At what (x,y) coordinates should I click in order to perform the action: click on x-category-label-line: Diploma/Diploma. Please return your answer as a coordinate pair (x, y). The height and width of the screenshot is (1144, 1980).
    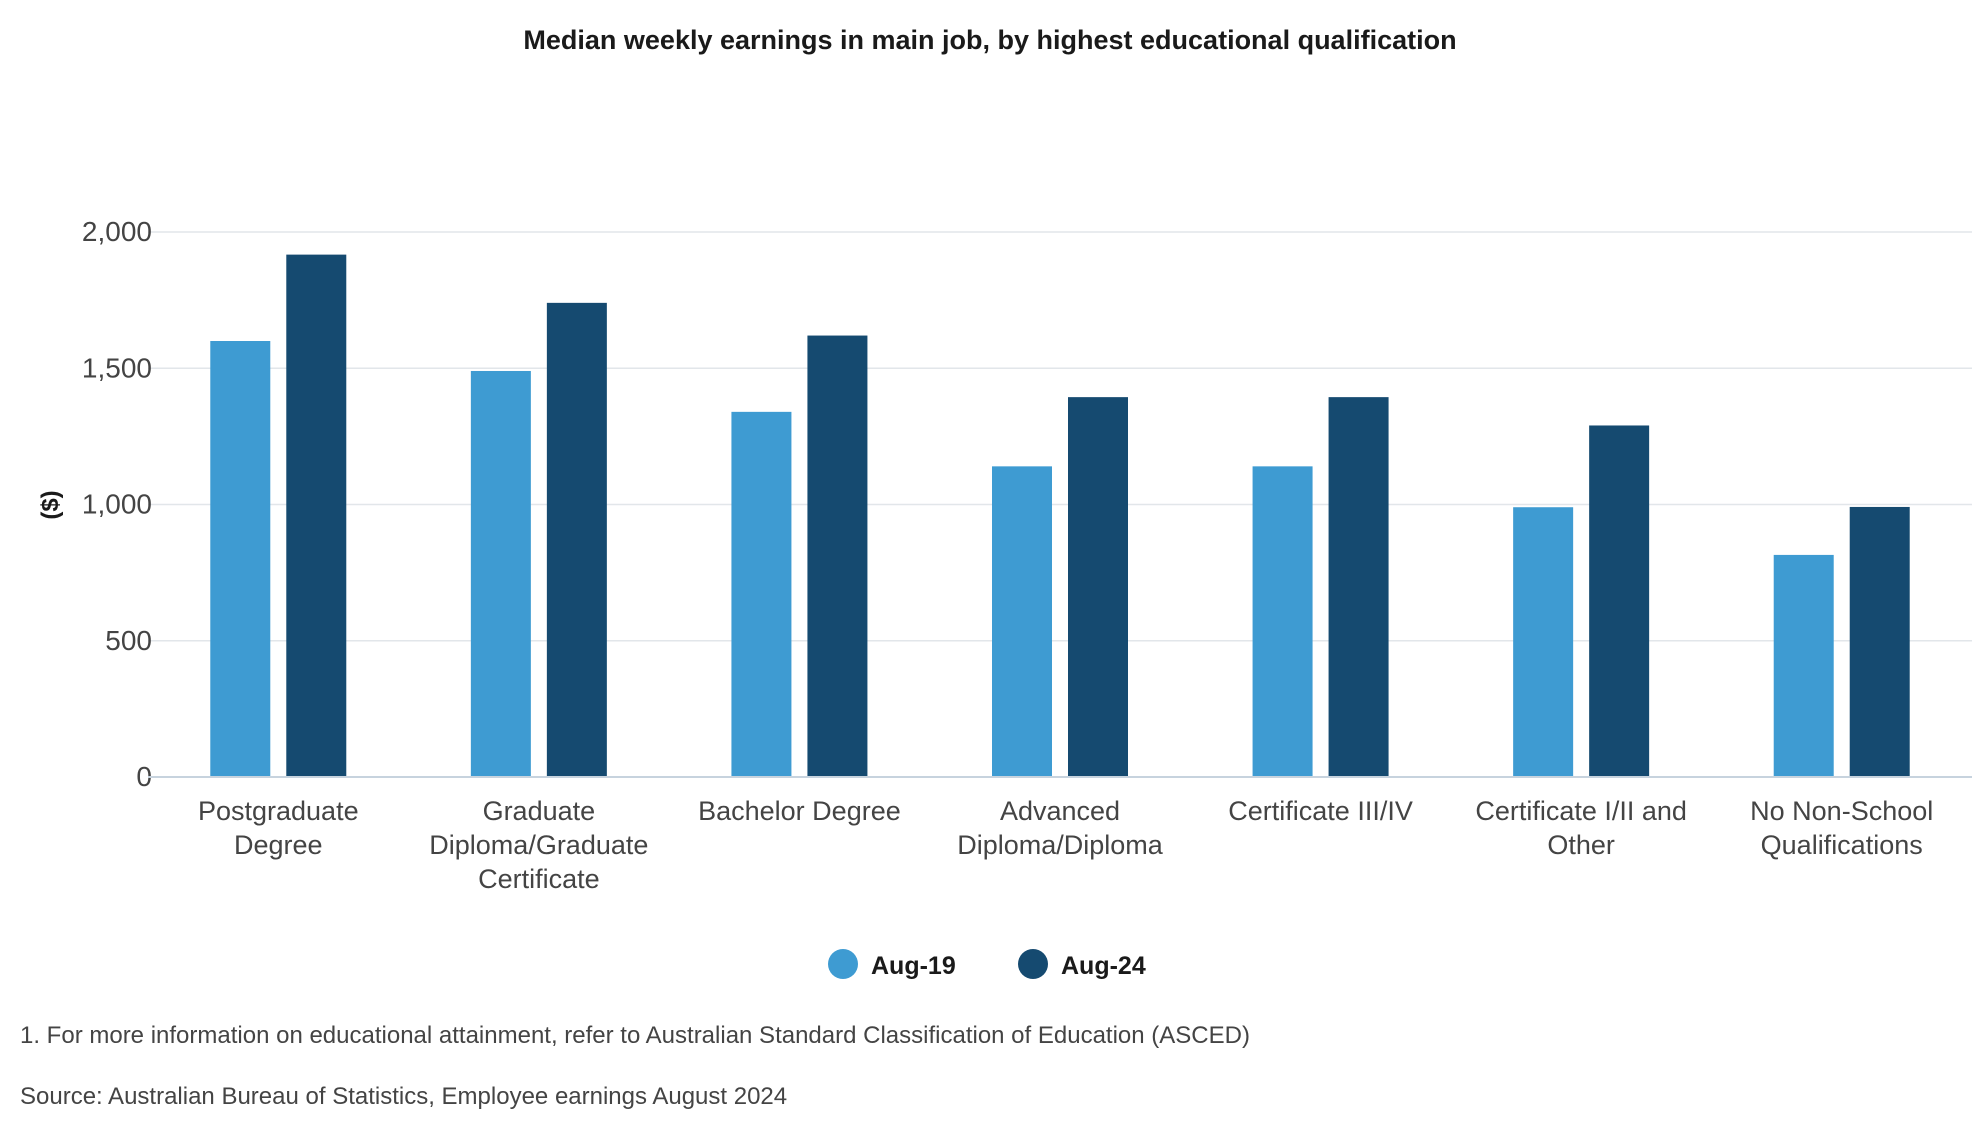
    Looking at the image, I should click on (1060, 845).